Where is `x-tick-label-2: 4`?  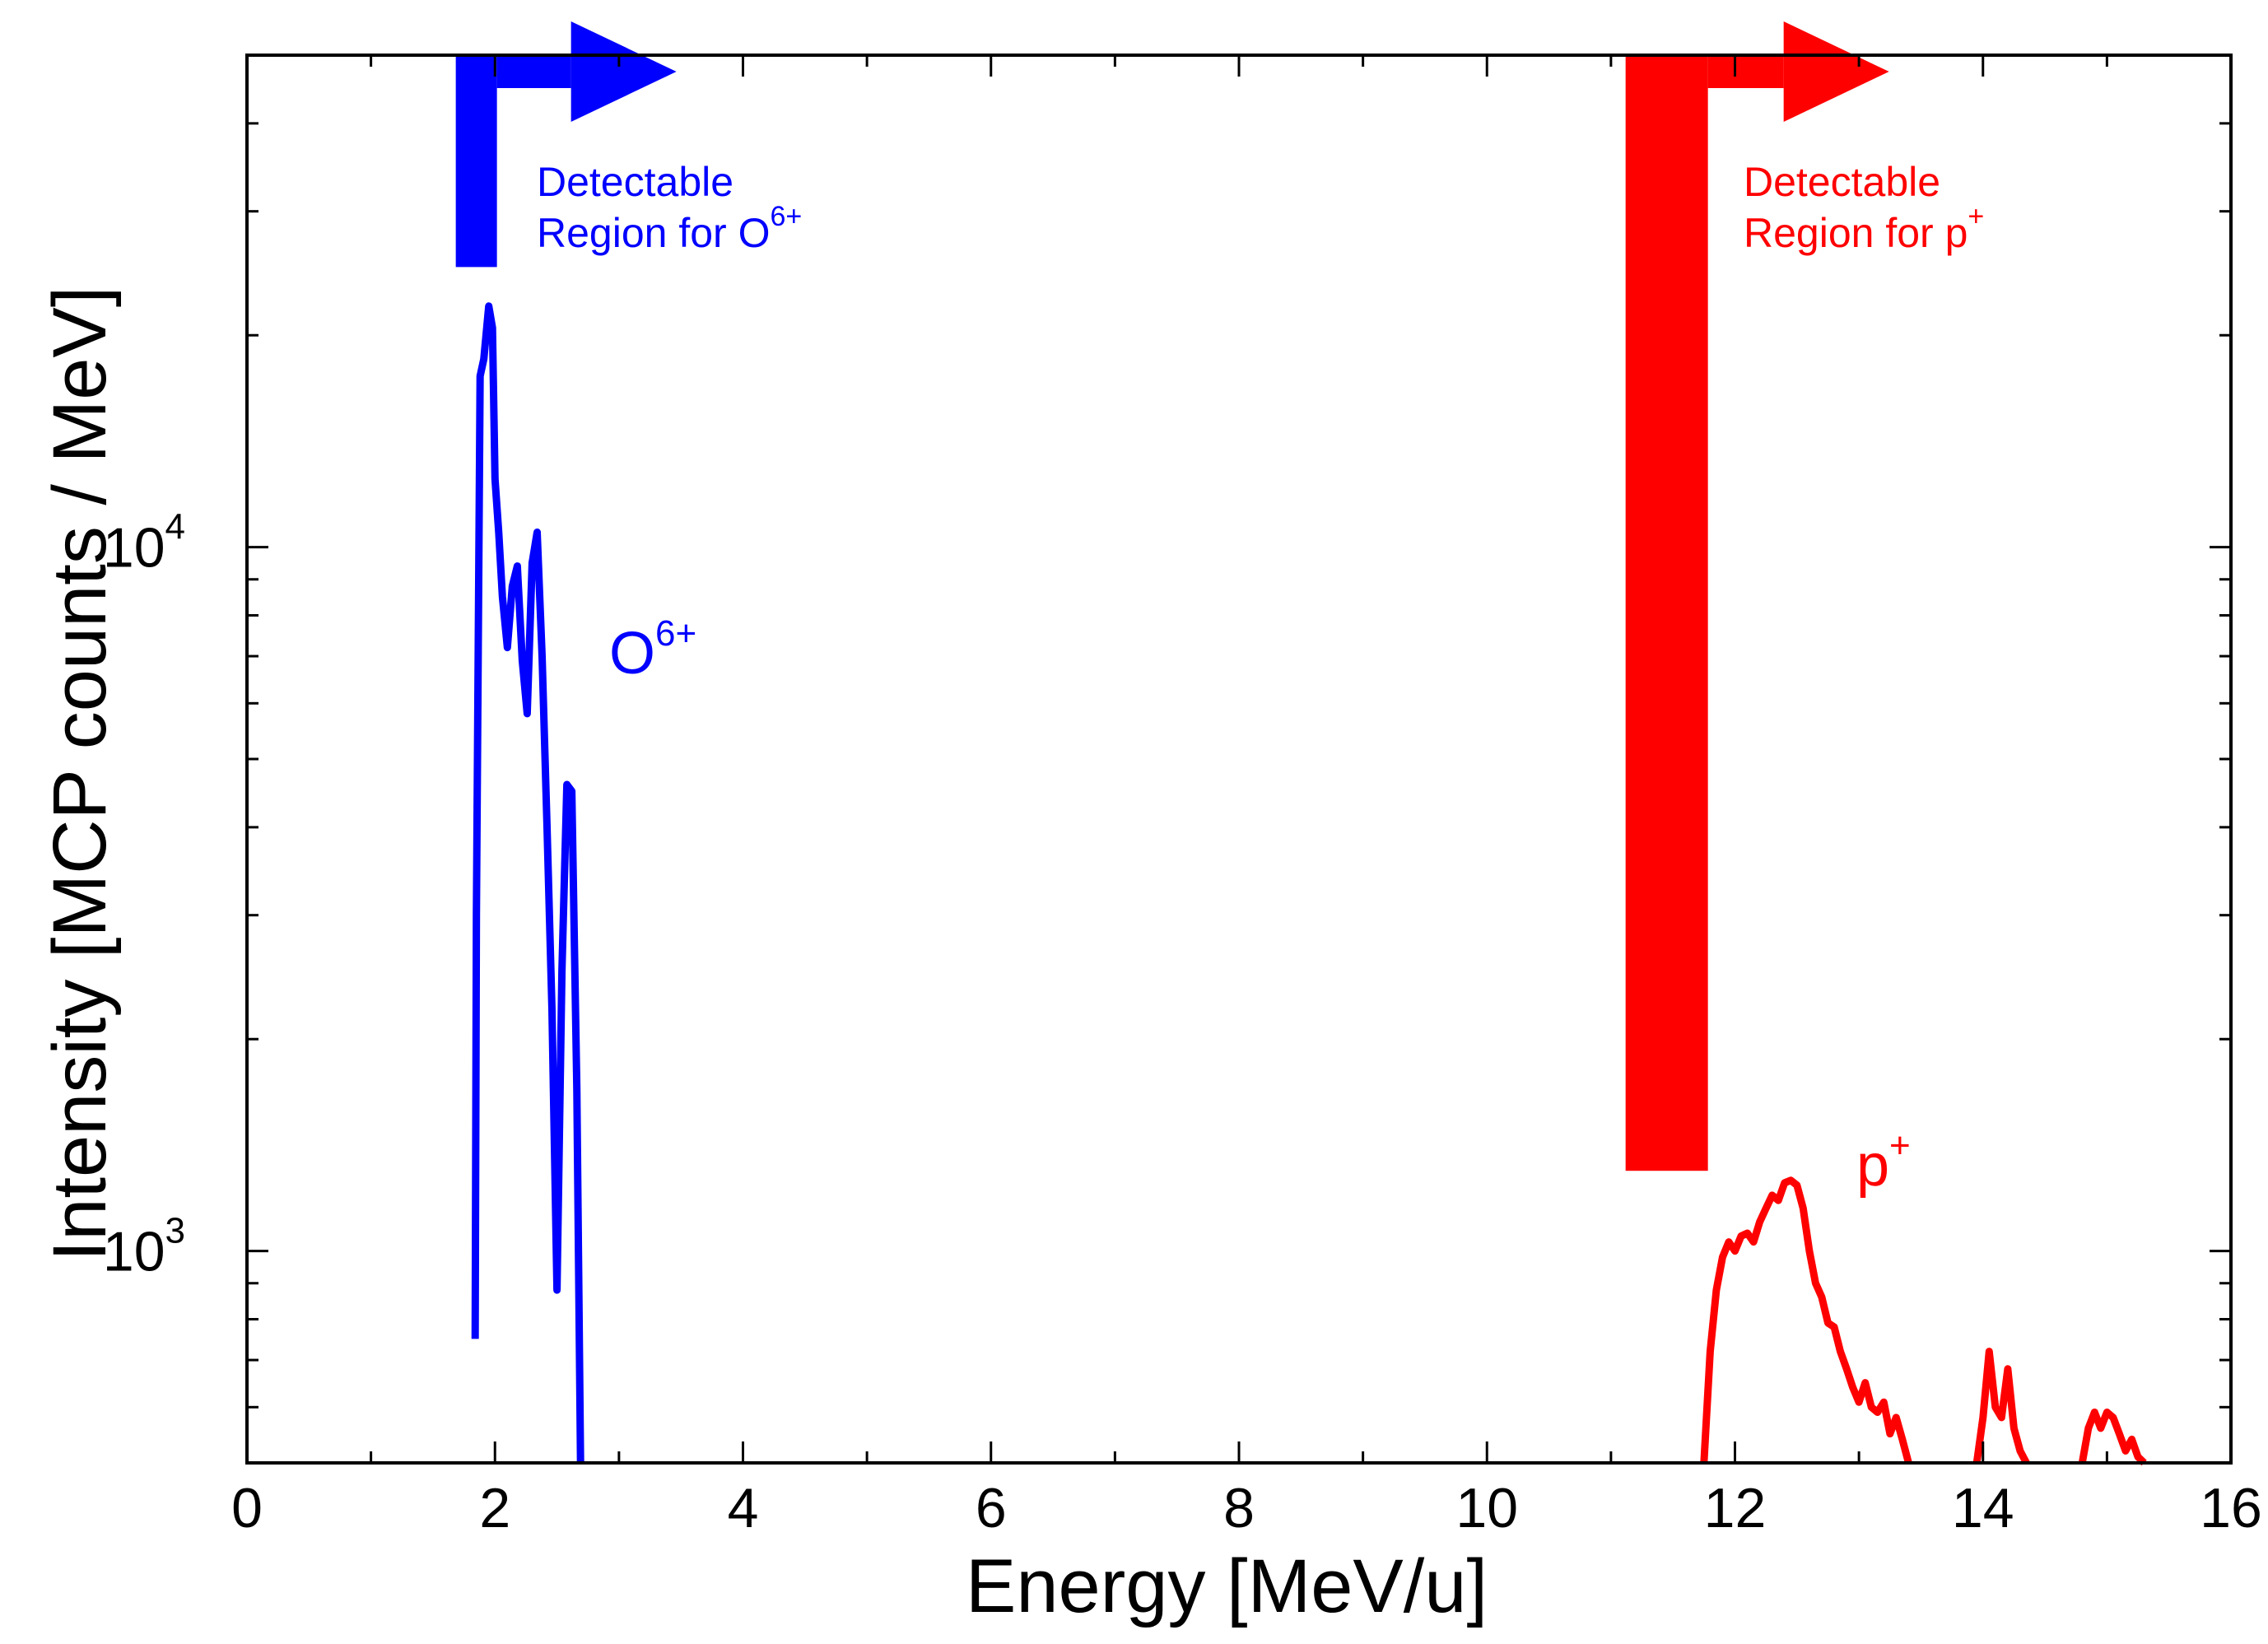
x-tick-label-2: 4 is located at coordinates (743, 1508).